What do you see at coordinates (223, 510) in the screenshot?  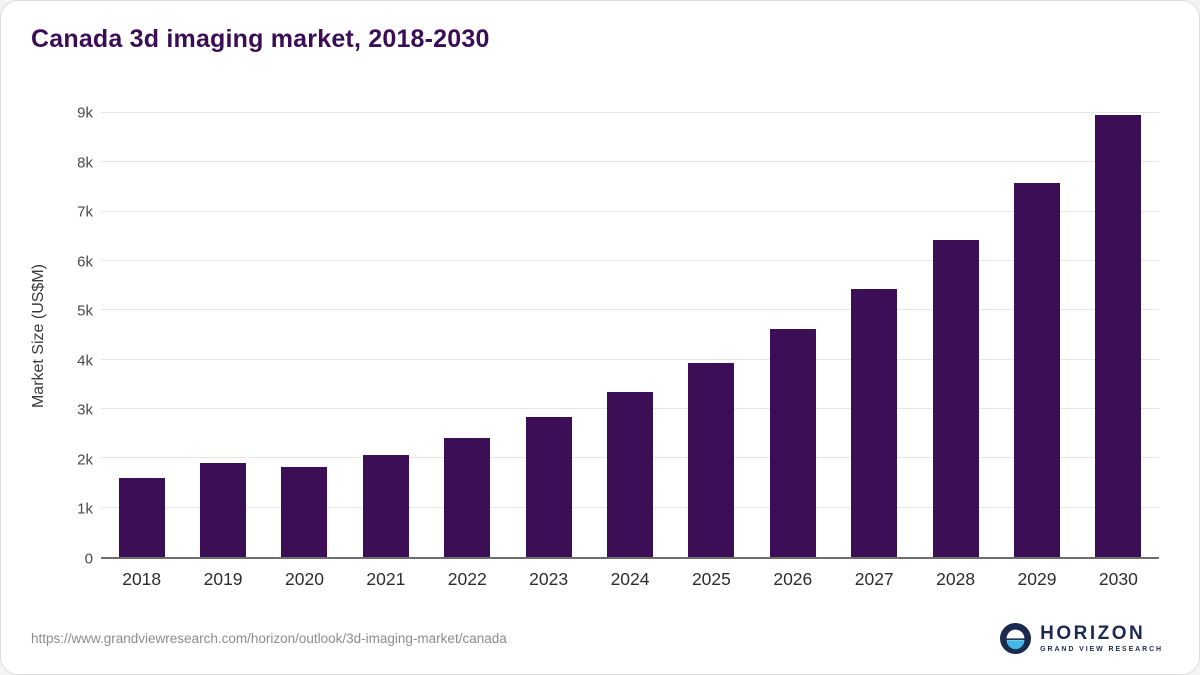 I see `bar-2019` at bounding box center [223, 510].